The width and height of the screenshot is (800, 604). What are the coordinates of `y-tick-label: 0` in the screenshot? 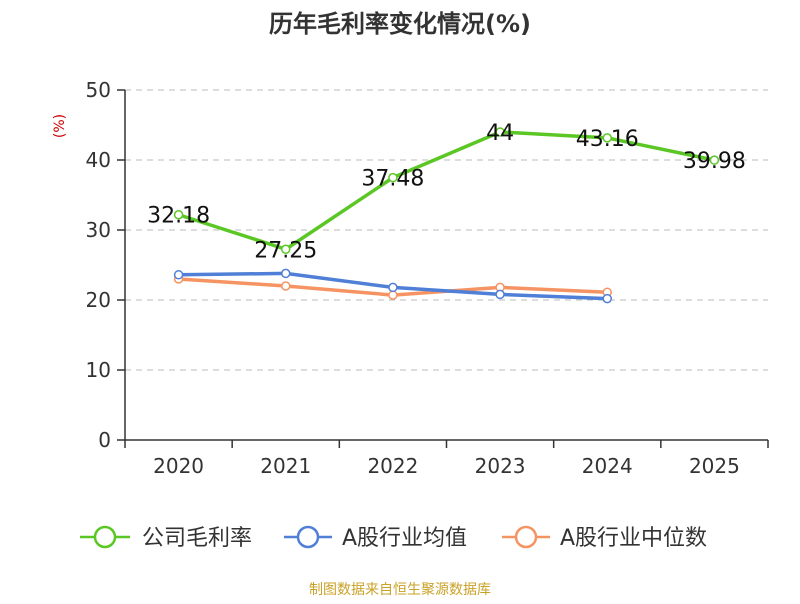 It's located at (104, 440).